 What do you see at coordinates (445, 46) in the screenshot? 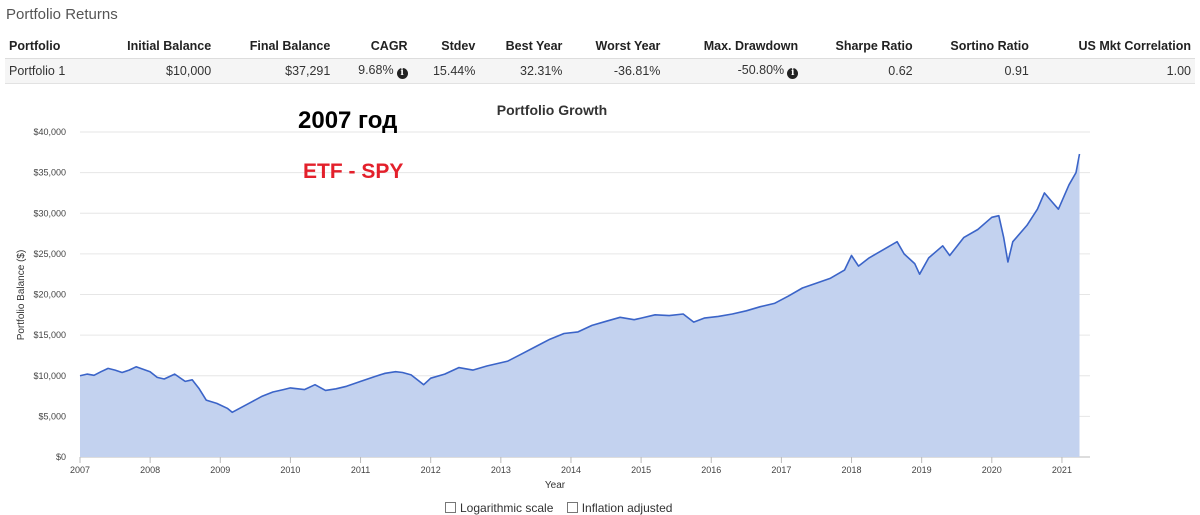
I see `header-stdev: Stdev` at bounding box center [445, 46].